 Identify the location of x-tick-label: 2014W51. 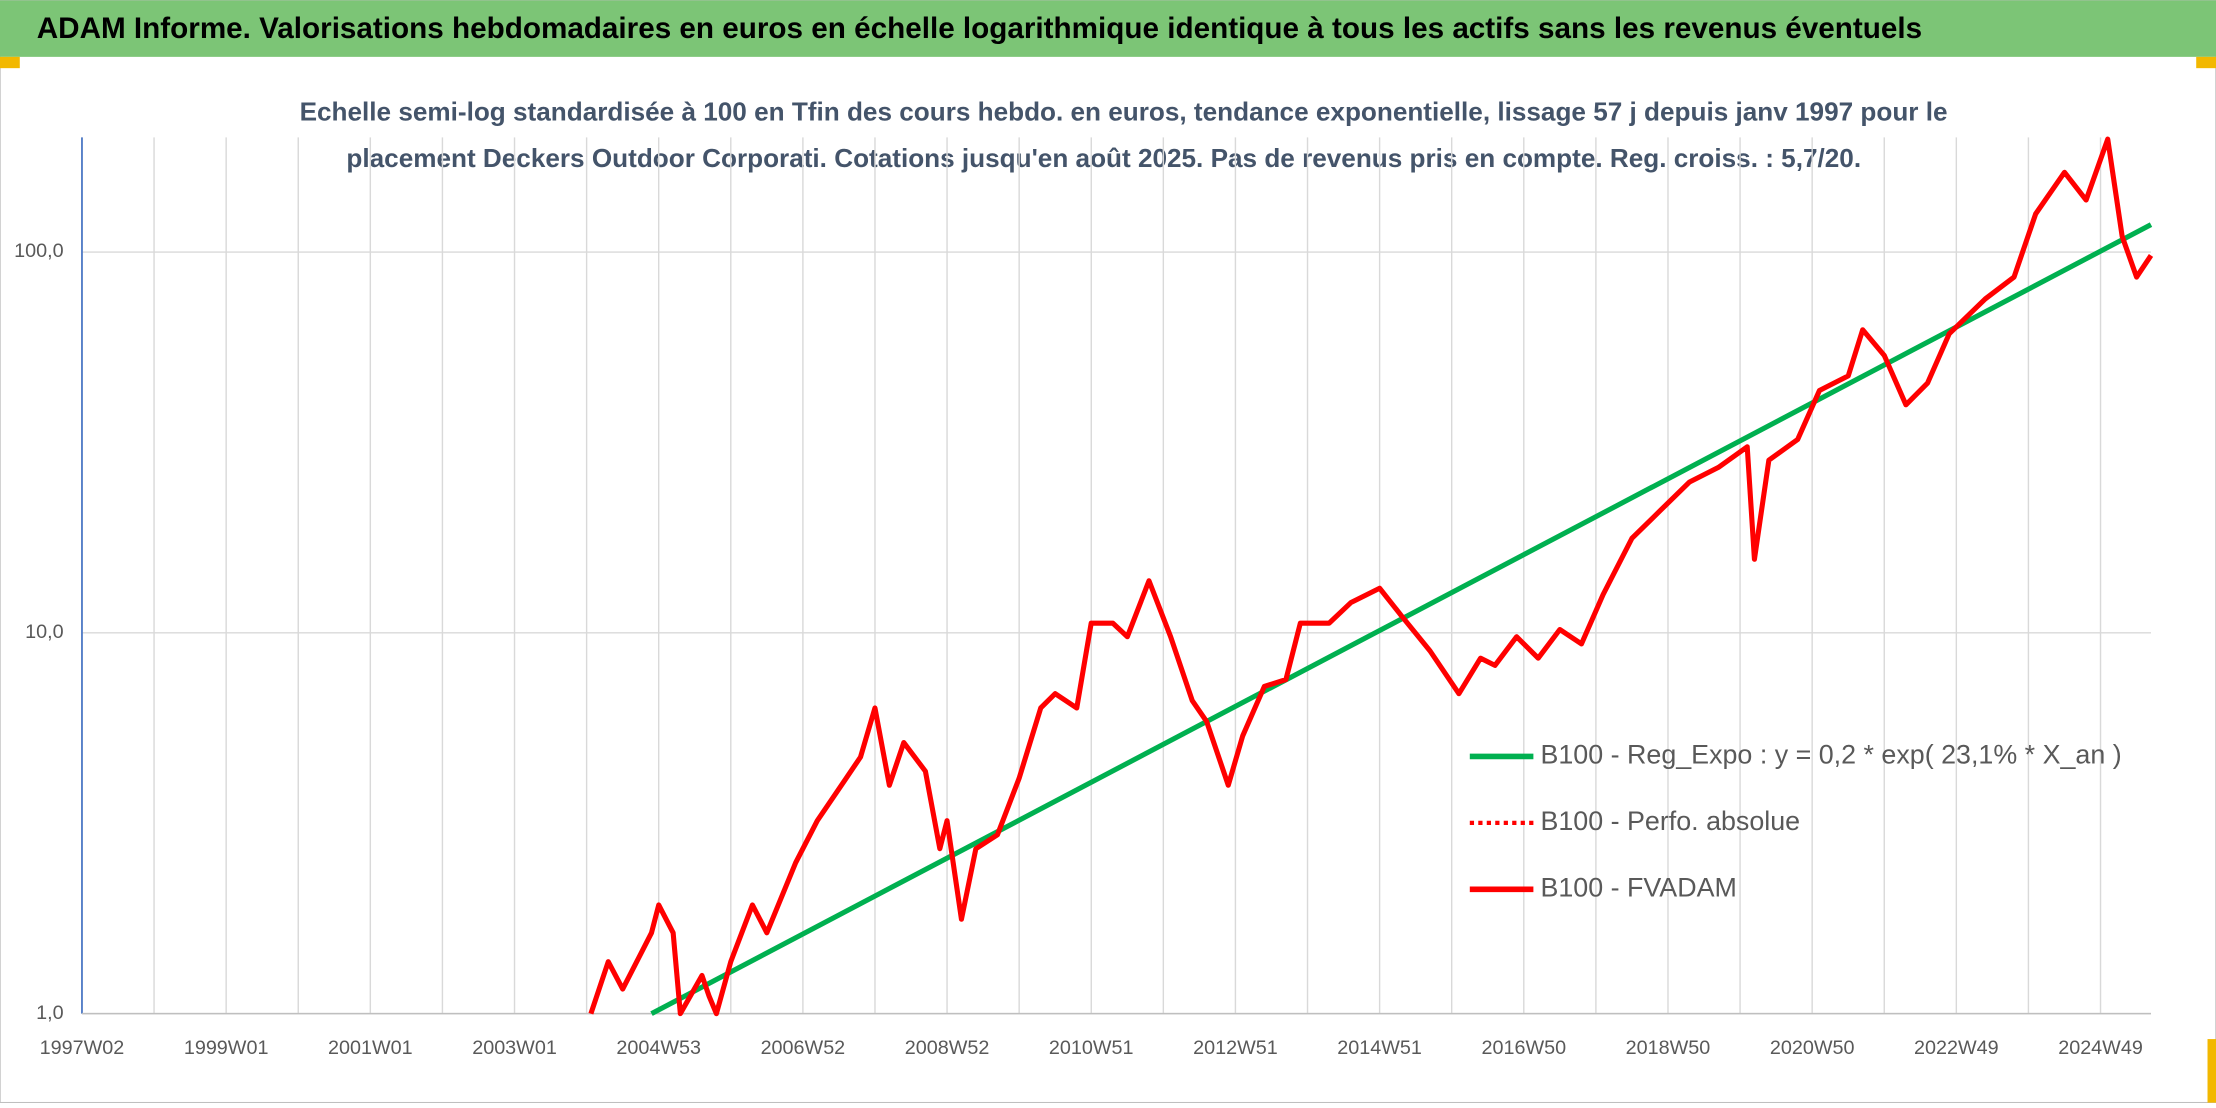
(1379, 1048).